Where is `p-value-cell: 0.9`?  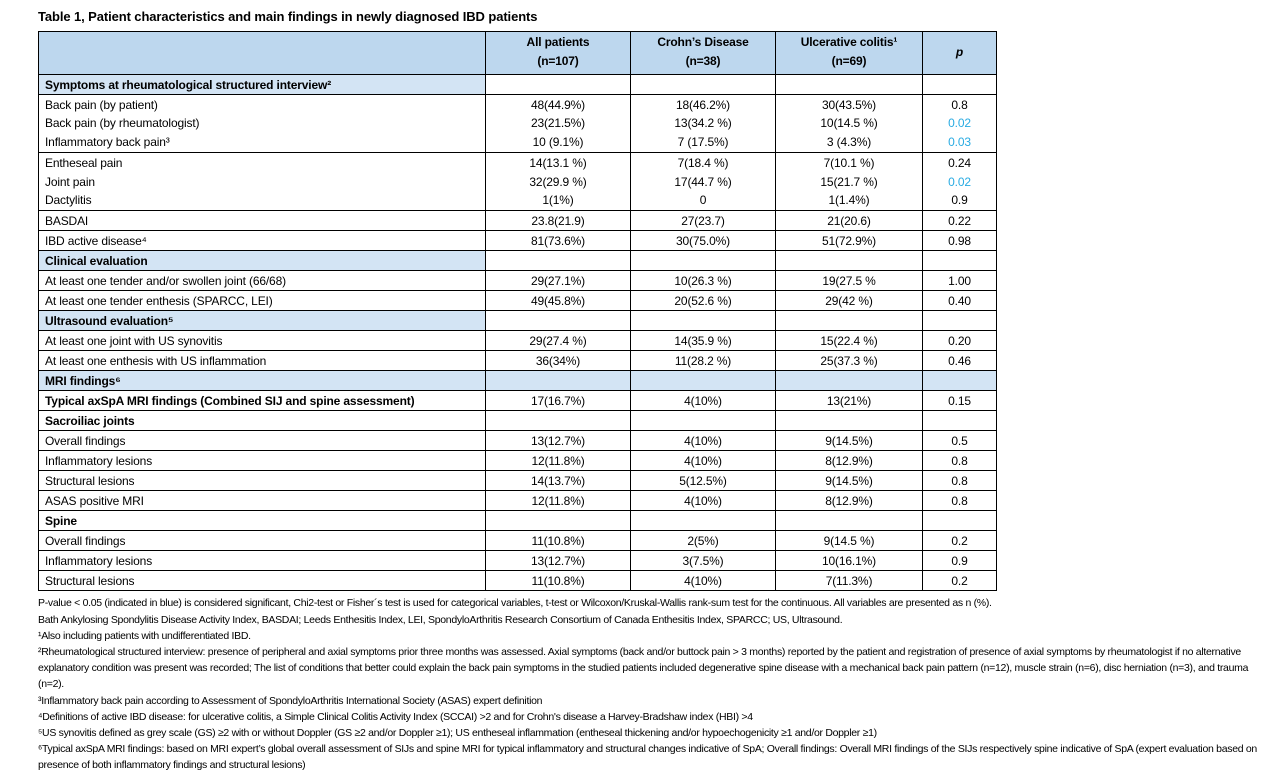 p-value-cell: 0.9 is located at coordinates (959, 561).